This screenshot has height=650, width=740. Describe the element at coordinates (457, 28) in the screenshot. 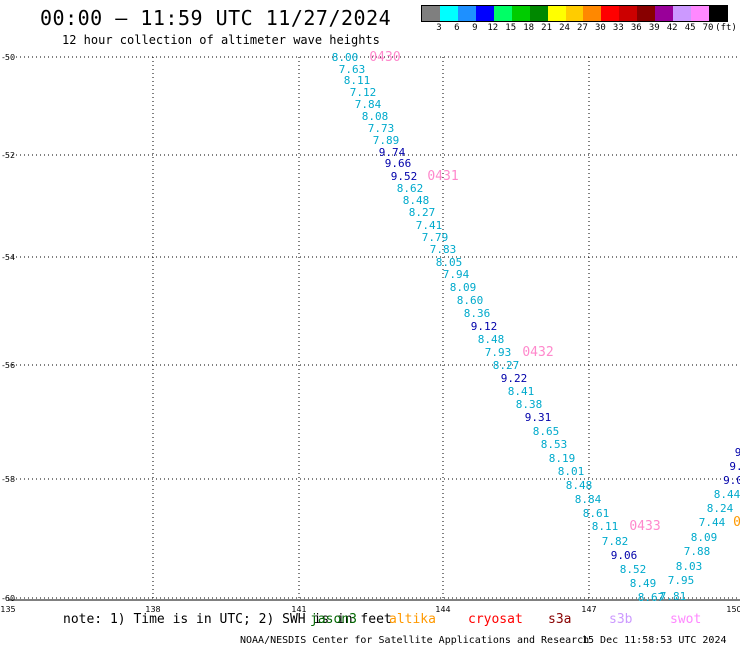

I see `legend-label: 6` at that location.